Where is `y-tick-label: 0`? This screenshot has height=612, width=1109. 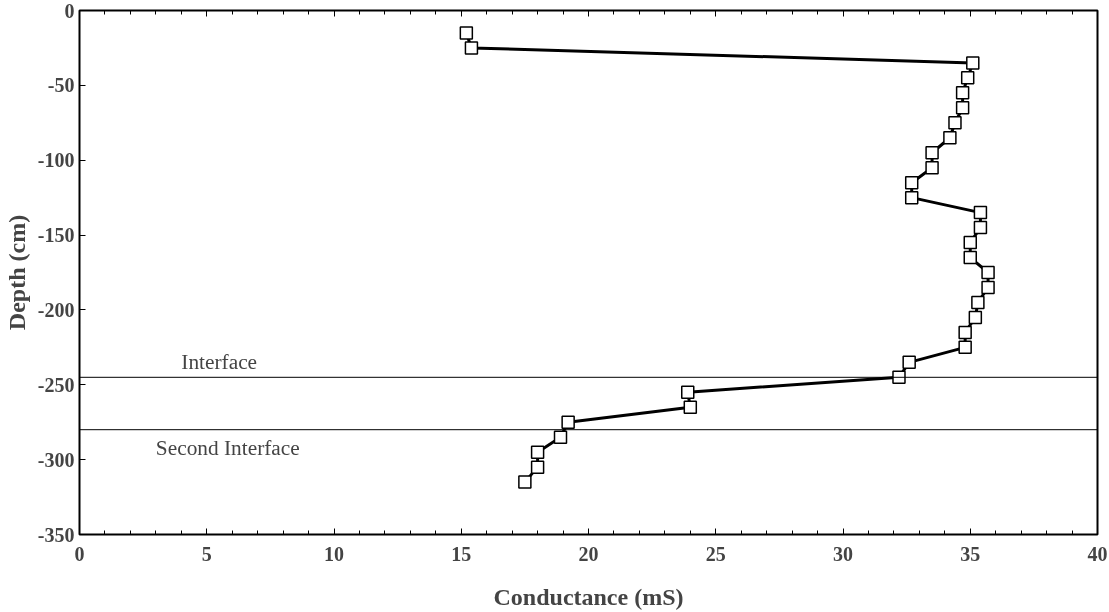
y-tick-label: 0 is located at coordinates (69, 11).